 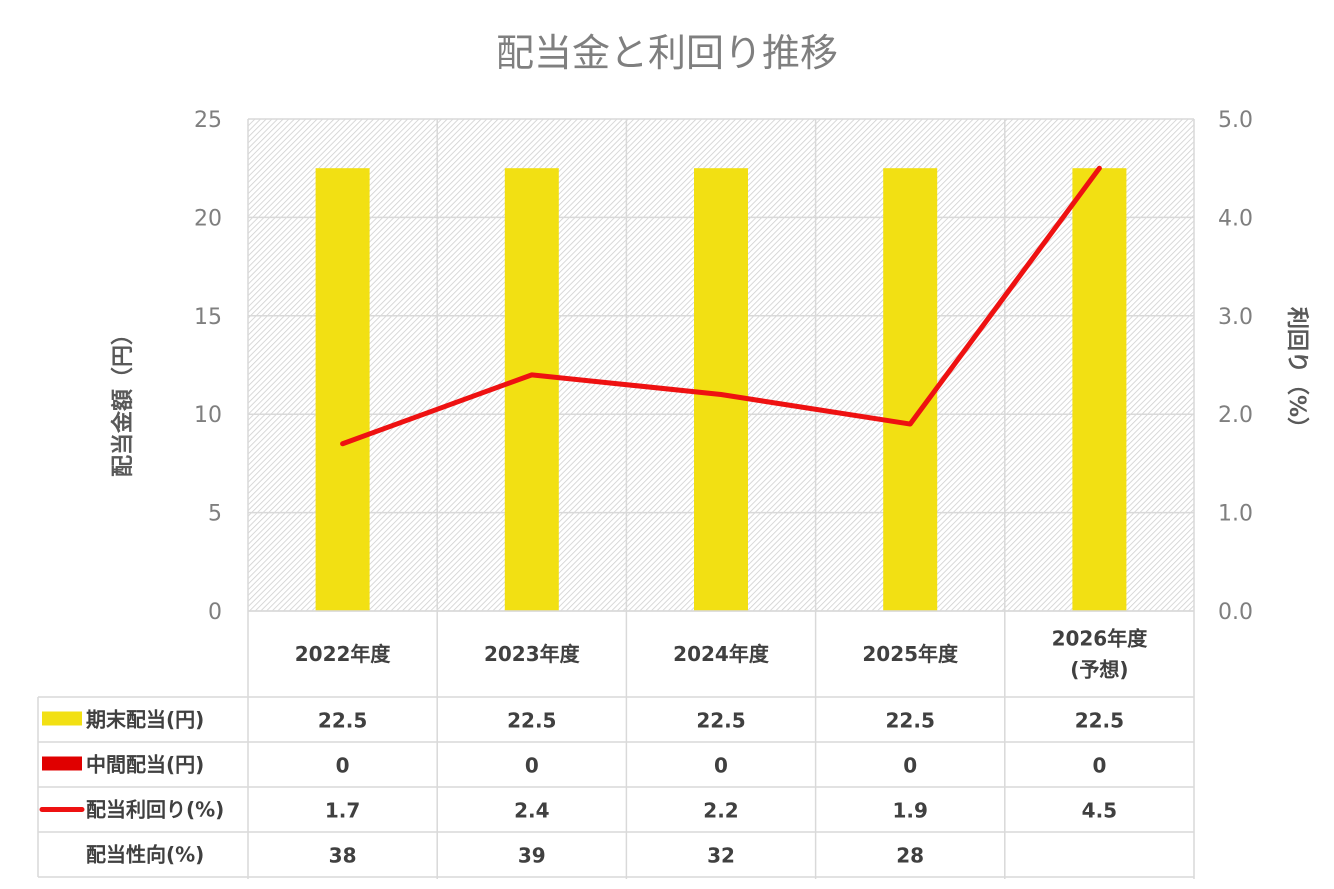 What do you see at coordinates (1235, 415) in the screenshot?
I see `right-tick-label: 2.0` at bounding box center [1235, 415].